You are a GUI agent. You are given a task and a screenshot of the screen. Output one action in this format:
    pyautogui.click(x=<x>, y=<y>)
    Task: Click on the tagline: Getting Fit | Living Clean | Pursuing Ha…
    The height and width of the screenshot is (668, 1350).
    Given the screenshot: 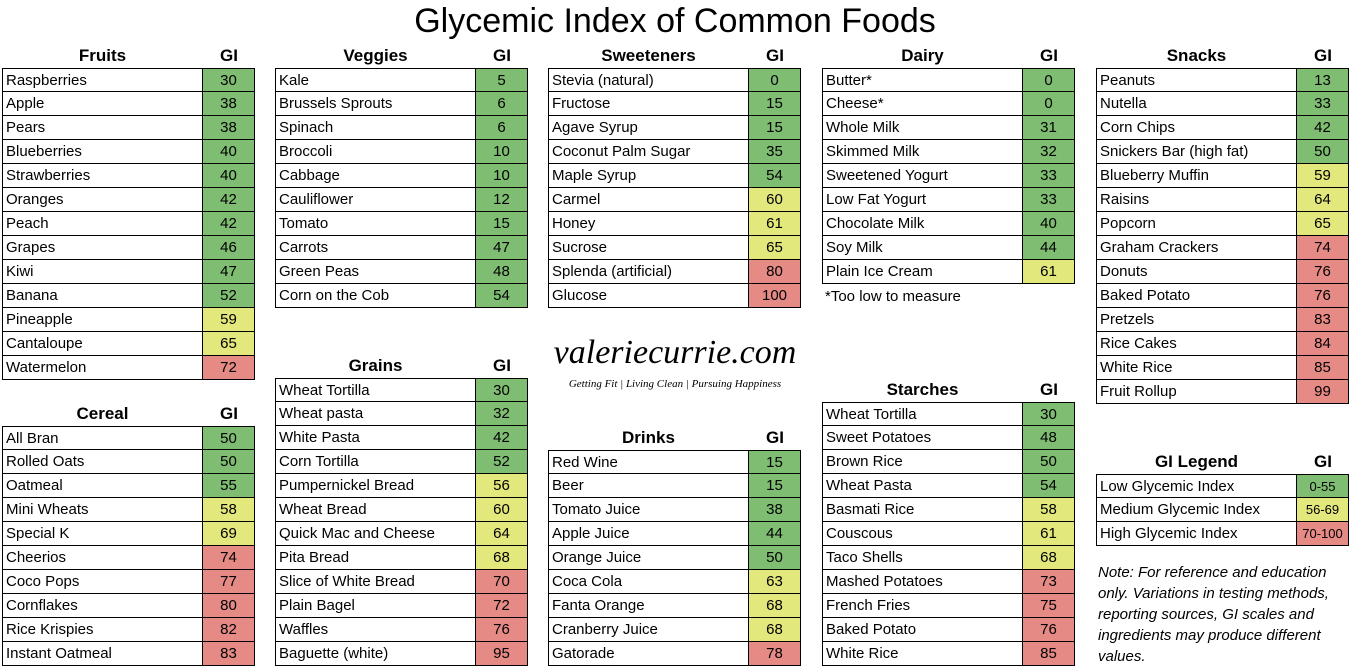 What is the action you would take?
    pyautogui.click(x=675, y=384)
    